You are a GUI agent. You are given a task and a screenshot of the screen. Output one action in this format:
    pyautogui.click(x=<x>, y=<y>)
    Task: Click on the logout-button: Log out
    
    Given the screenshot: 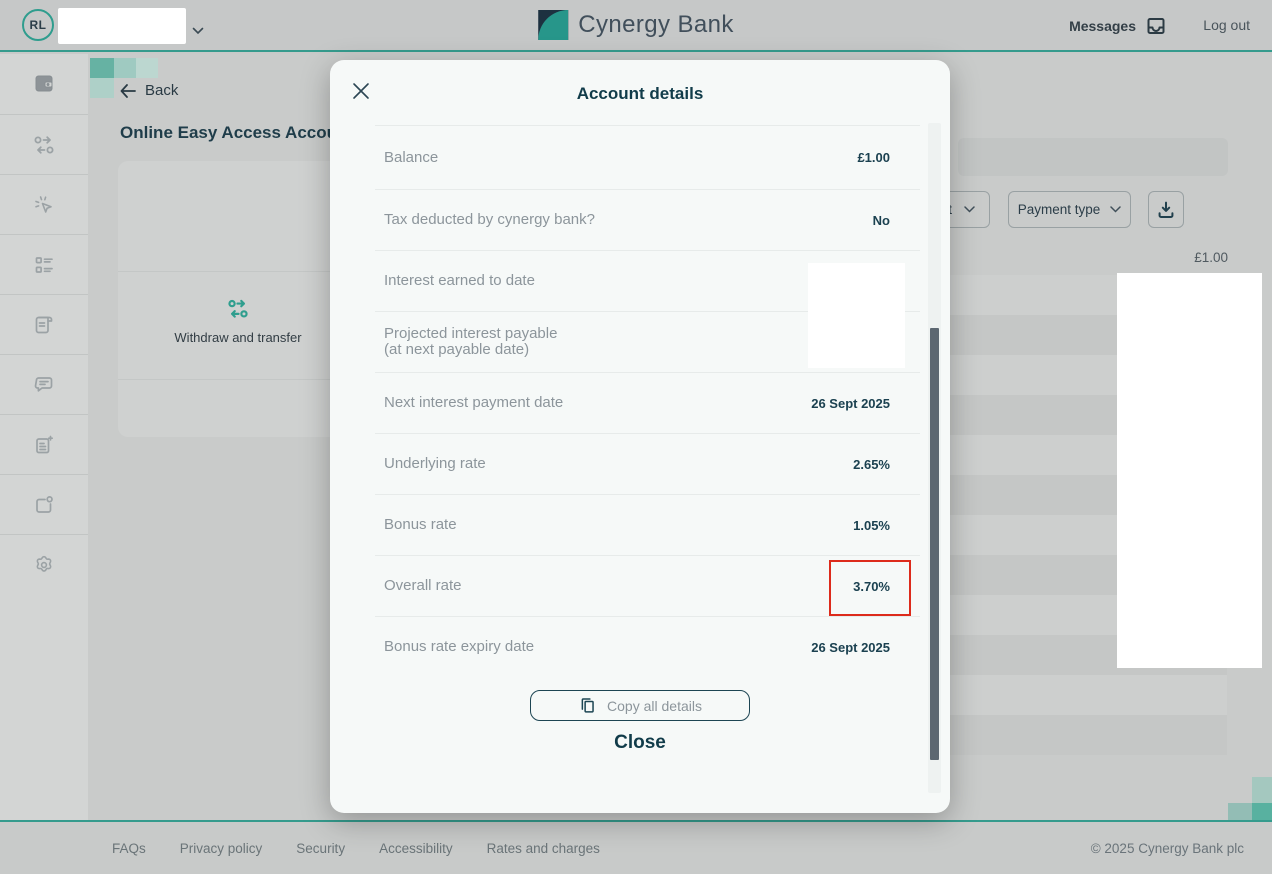 What is the action you would take?
    pyautogui.click(x=1226, y=25)
    